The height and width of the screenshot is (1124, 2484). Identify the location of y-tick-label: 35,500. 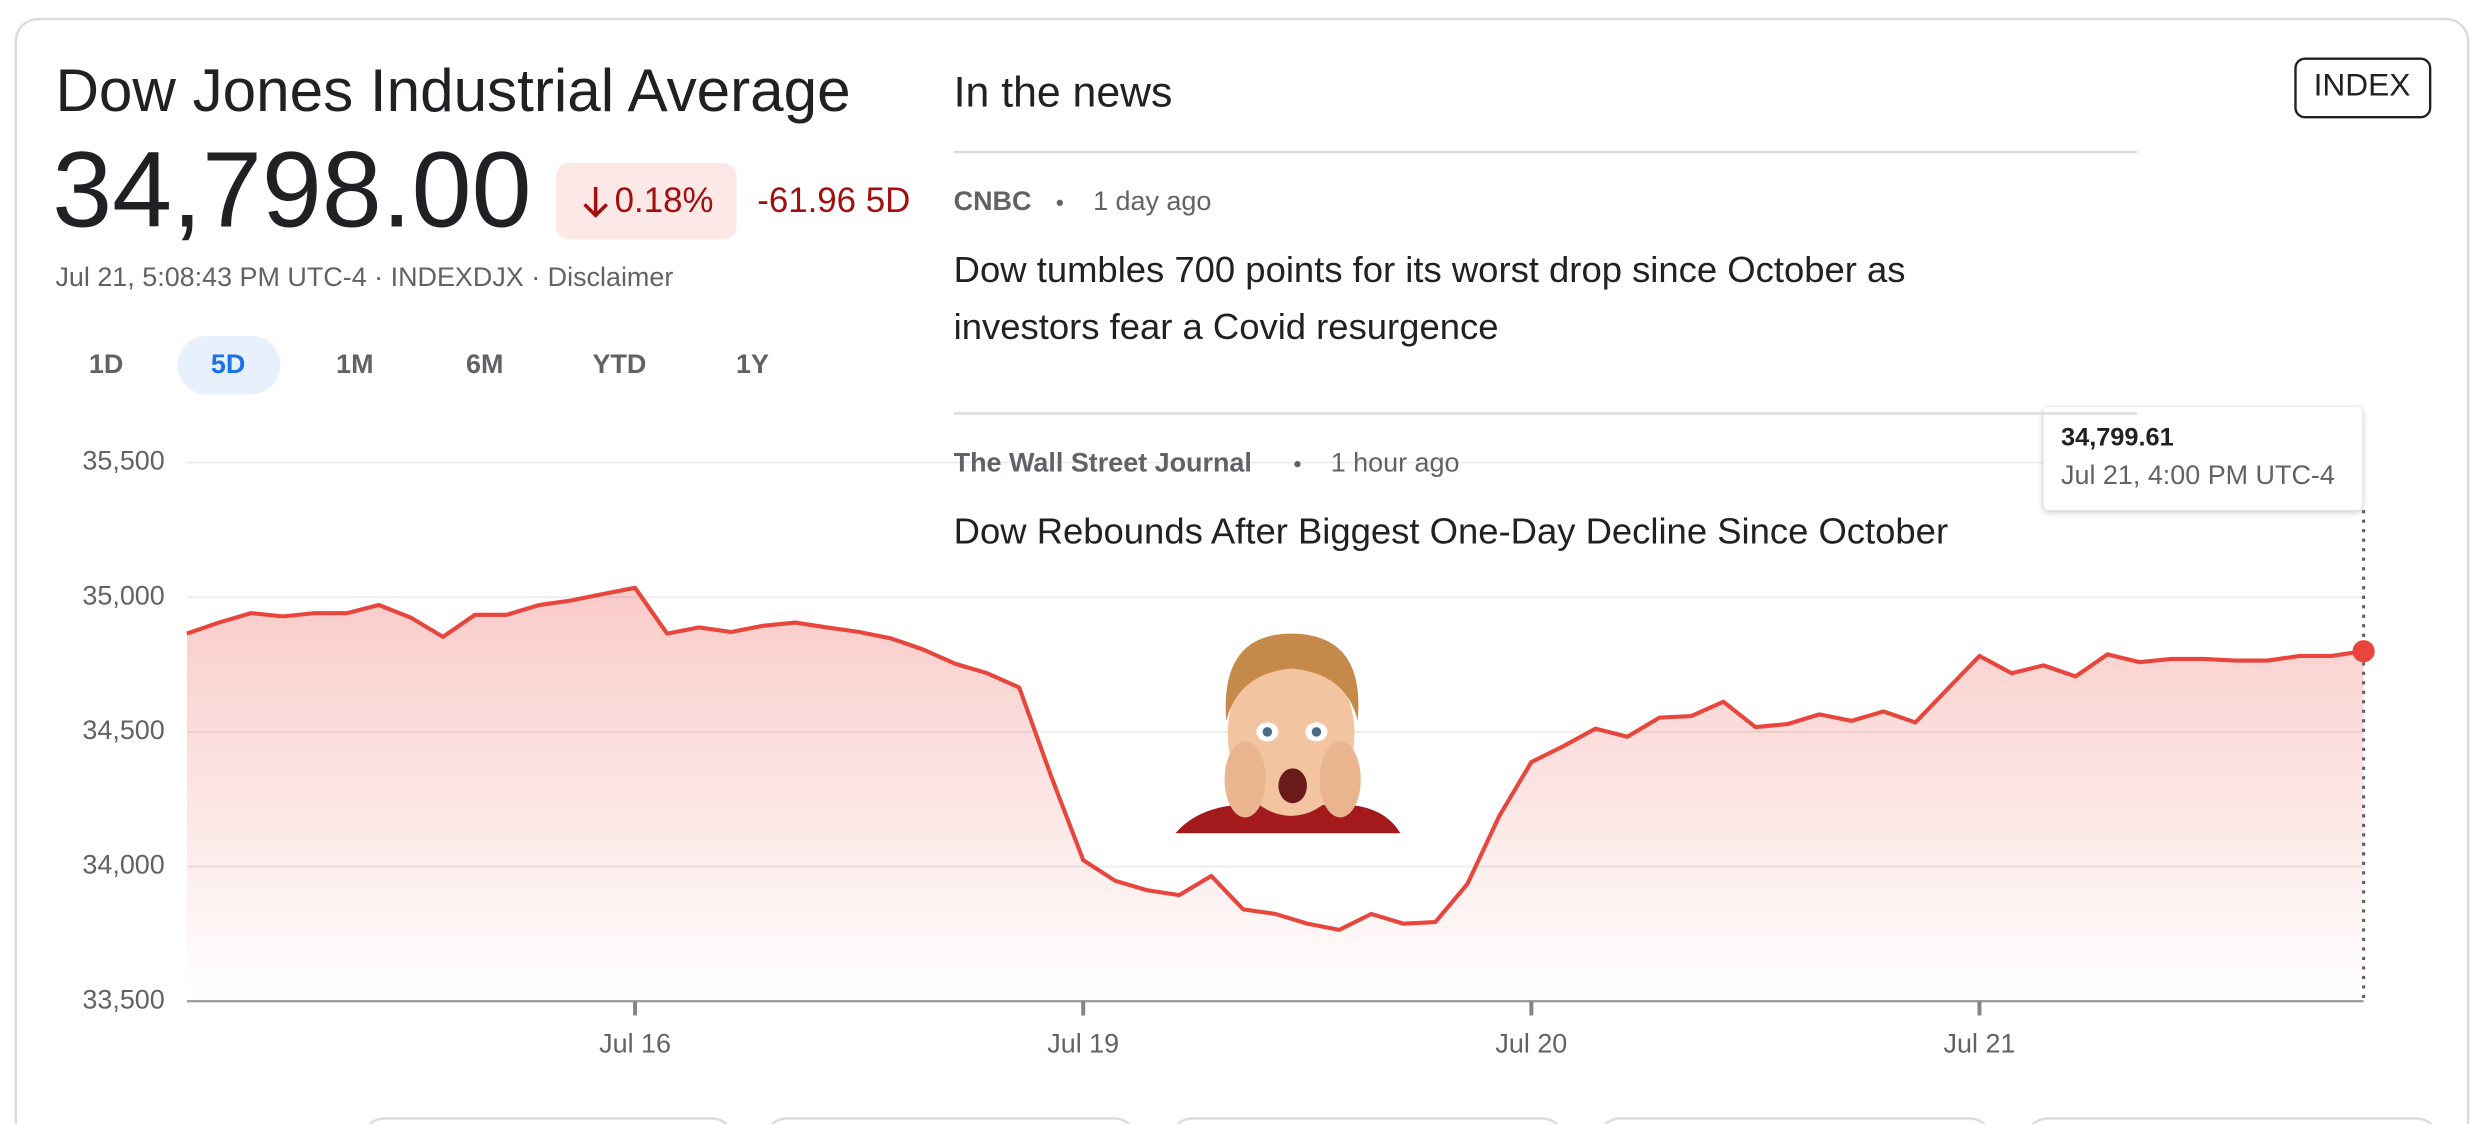
(123, 461).